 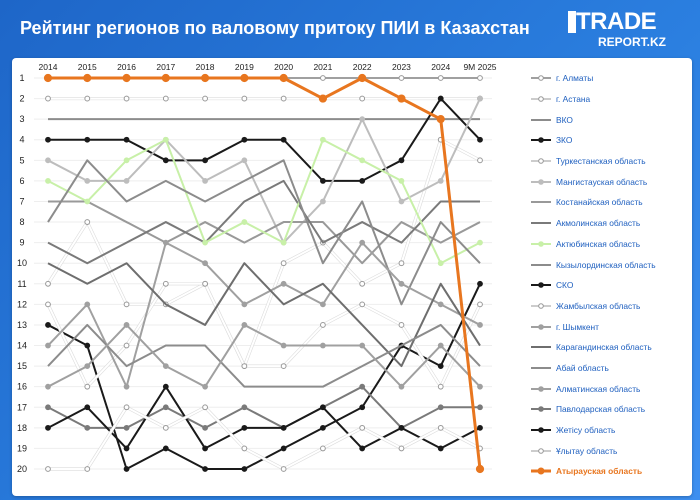 What do you see at coordinates (605, 119) in the screenshot?
I see `legend-item: ВКО` at bounding box center [605, 119].